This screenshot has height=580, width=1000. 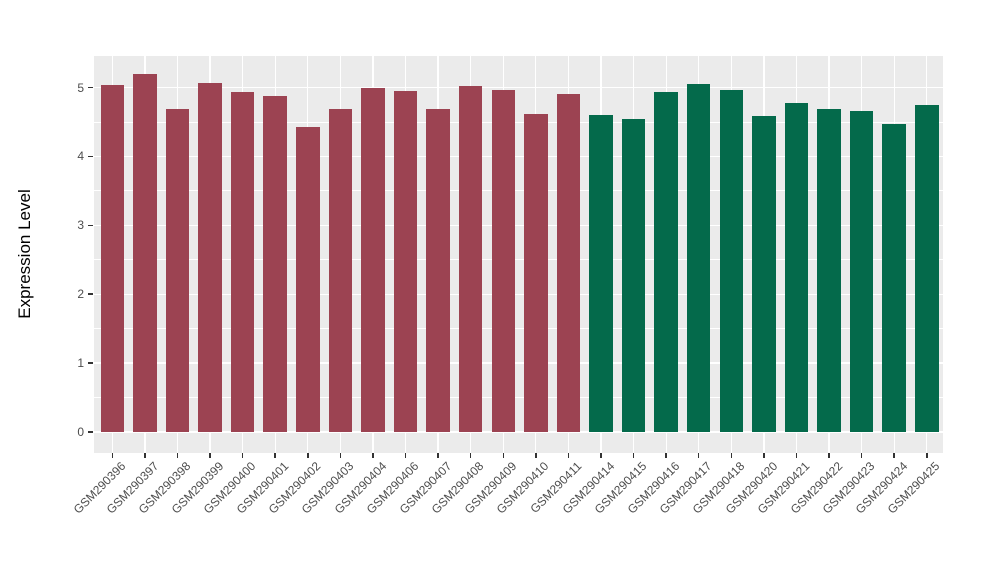 I want to click on y-tick-label: 4, so click(x=80, y=156).